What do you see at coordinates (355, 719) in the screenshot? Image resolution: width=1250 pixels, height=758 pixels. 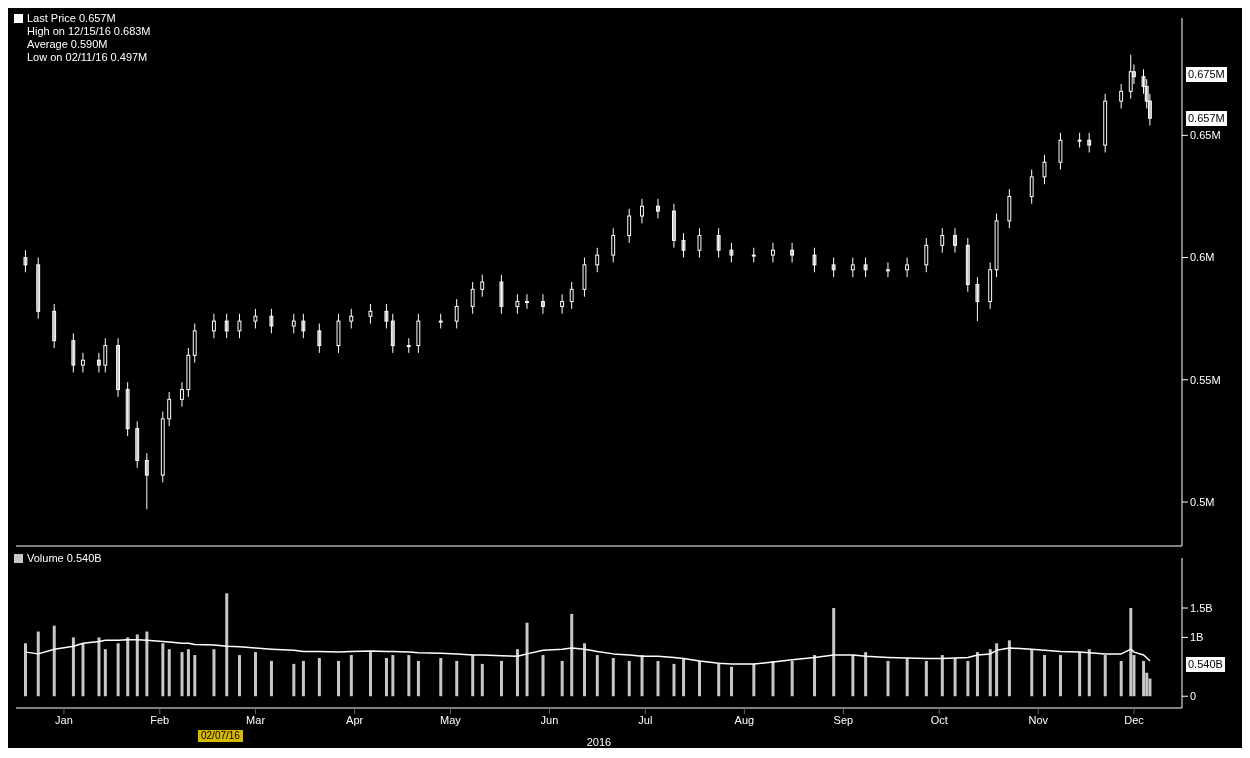 I see `x-tick-label: Apr` at bounding box center [355, 719].